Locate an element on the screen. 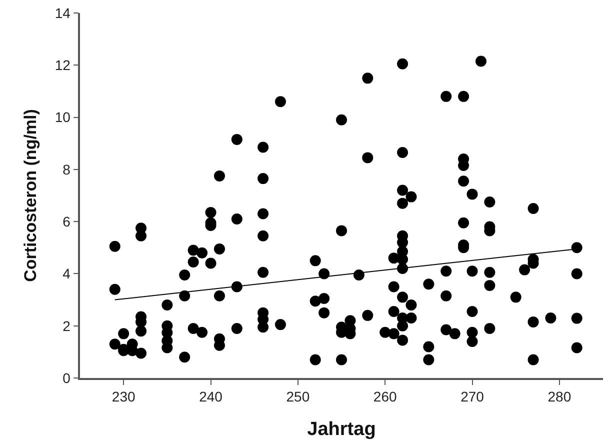 This screenshot has width=608, height=441. x-tick-label: 280 is located at coordinates (560, 396).